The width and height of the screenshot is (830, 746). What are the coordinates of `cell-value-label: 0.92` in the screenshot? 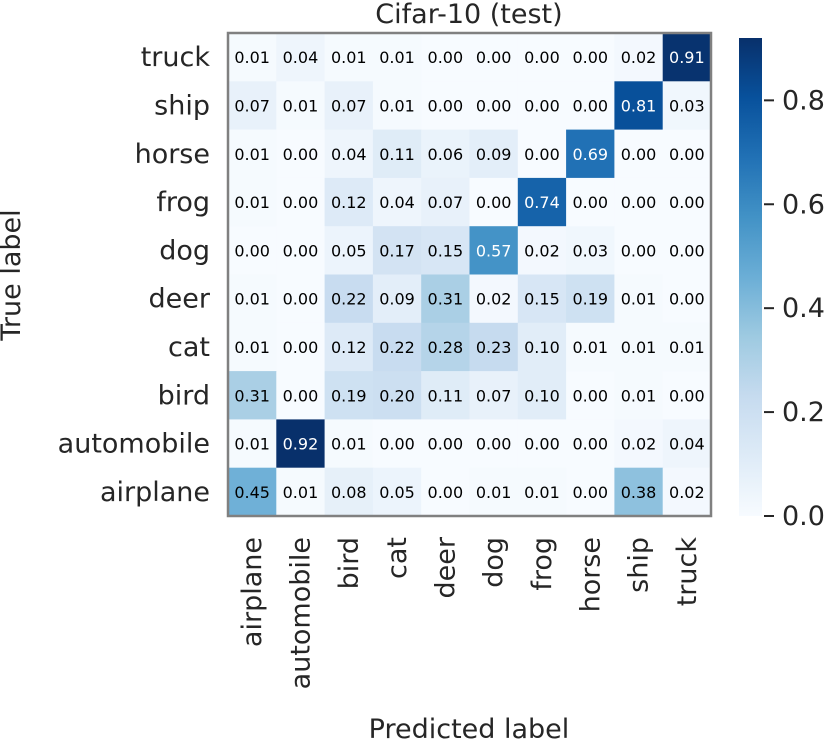 It's located at (301, 444).